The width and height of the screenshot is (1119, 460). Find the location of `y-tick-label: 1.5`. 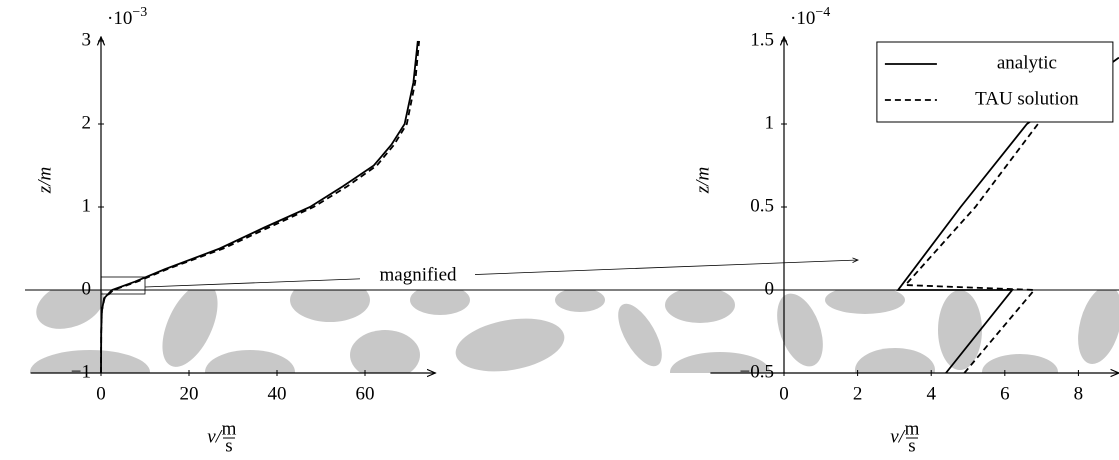

y-tick-label: 1.5 is located at coordinates (762, 39).